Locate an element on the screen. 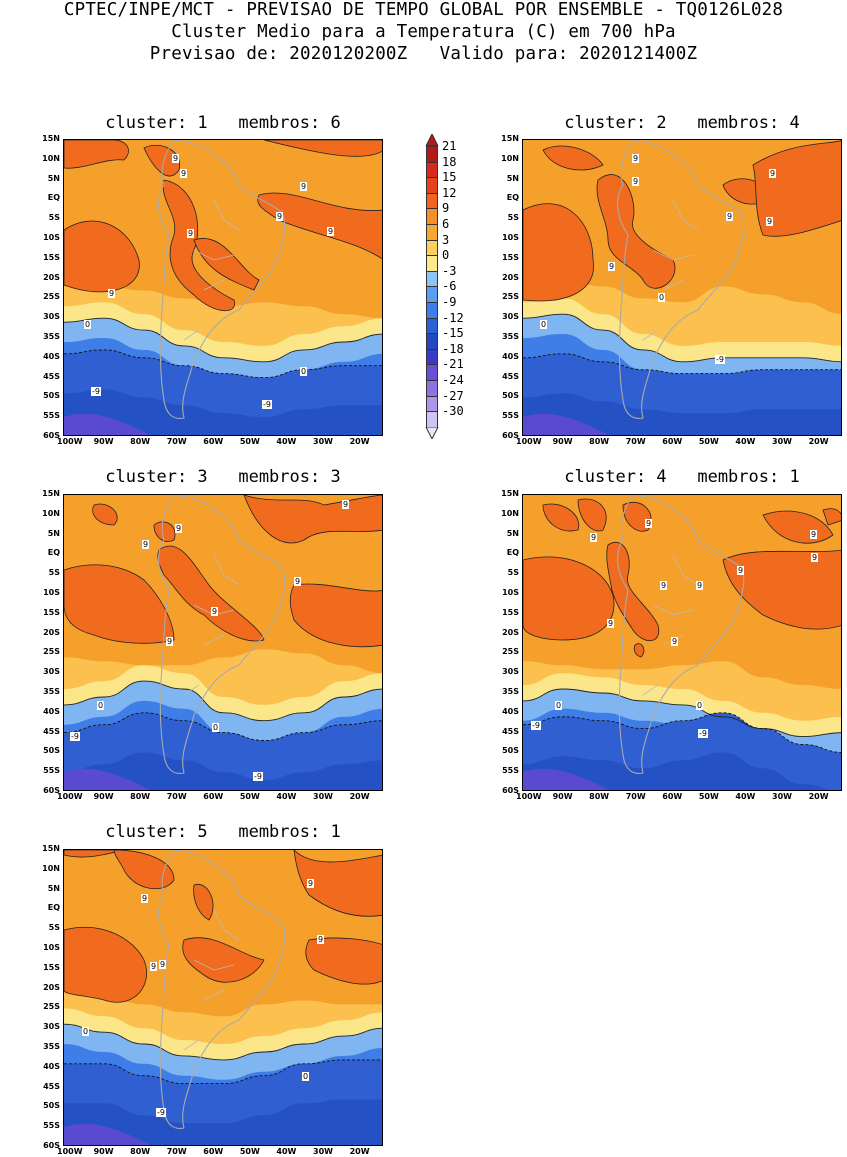 This screenshot has width=847, height=1157. lon-tick-label: 60W is located at coordinates (213, 1151).